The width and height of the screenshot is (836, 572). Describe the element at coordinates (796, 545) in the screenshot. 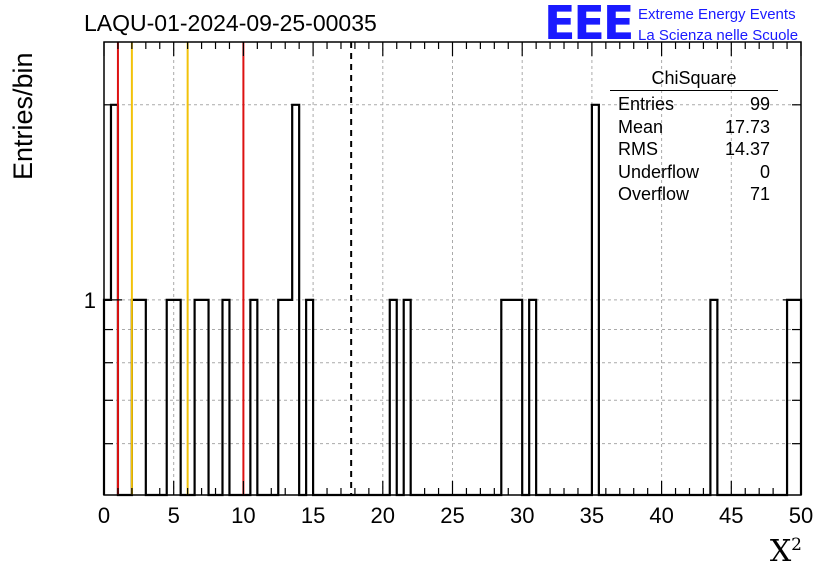

I see `x-axis-label-superscript: 2` at that location.